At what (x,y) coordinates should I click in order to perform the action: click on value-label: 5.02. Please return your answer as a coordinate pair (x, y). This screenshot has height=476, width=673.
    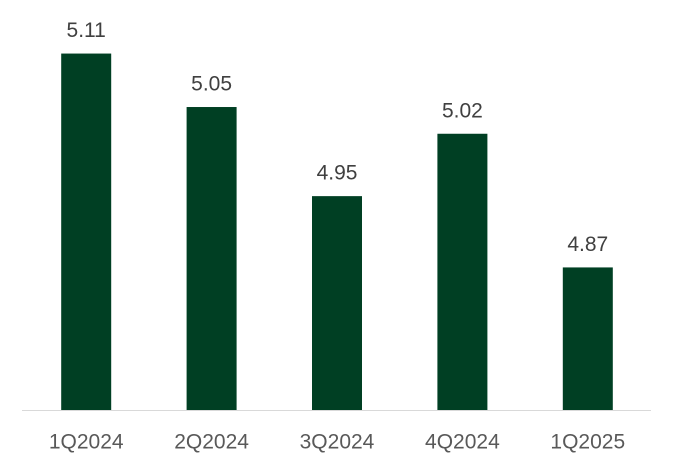
    Looking at the image, I should click on (462, 110).